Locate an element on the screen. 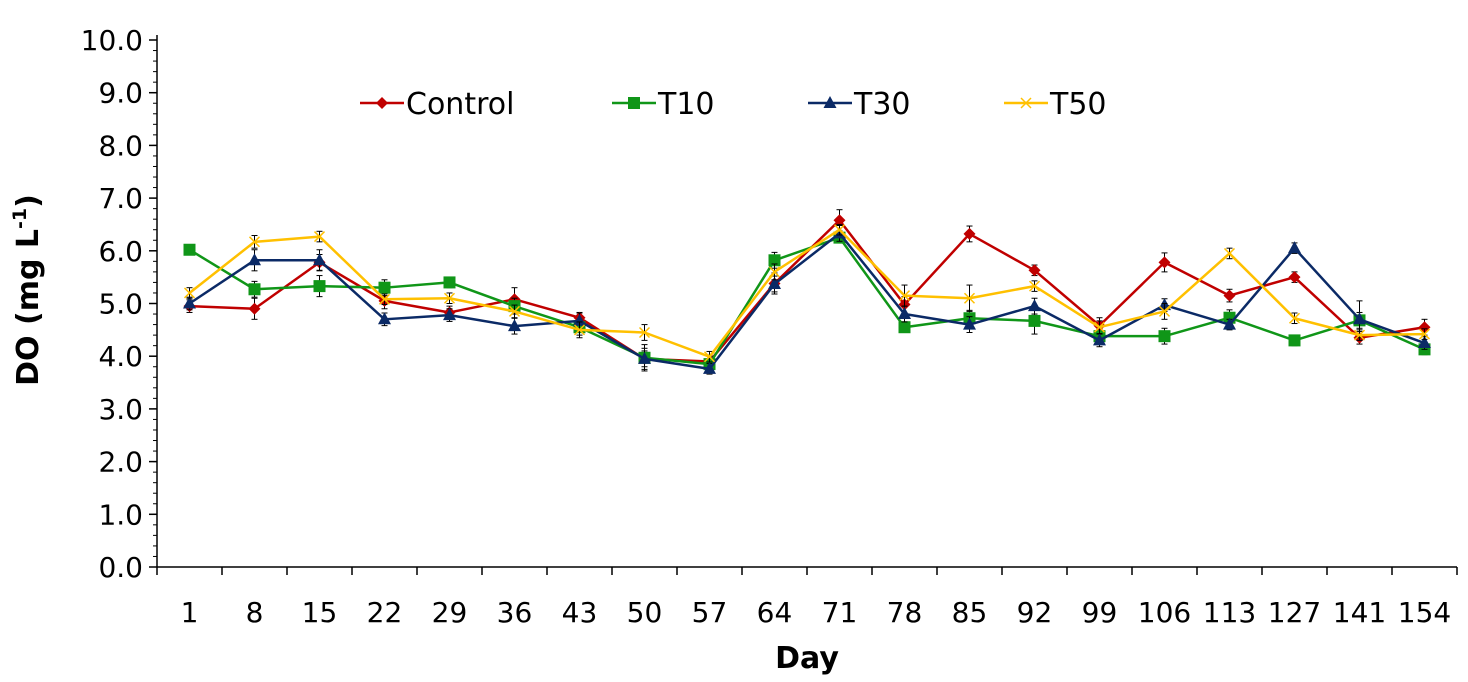  x-tick-label: 85 is located at coordinates (970, 612).